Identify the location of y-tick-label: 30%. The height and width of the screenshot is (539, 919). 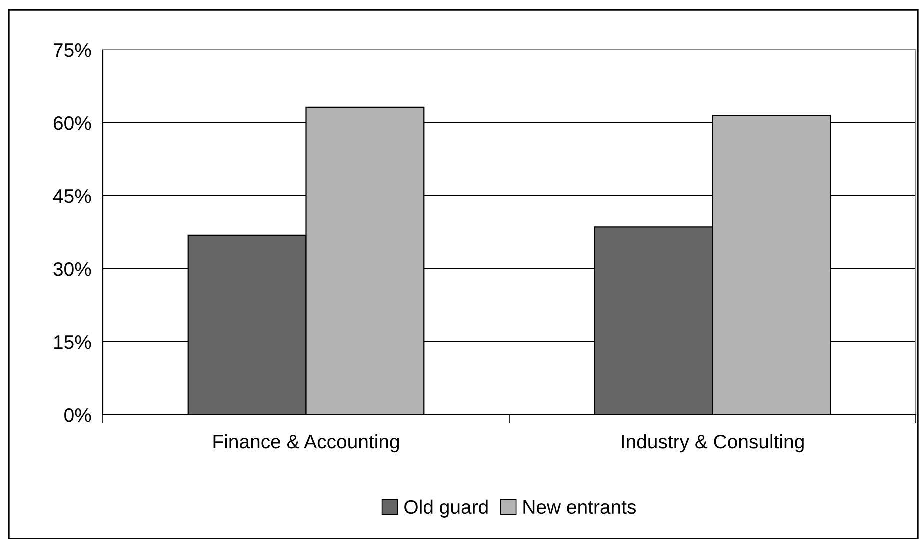
(73, 269).